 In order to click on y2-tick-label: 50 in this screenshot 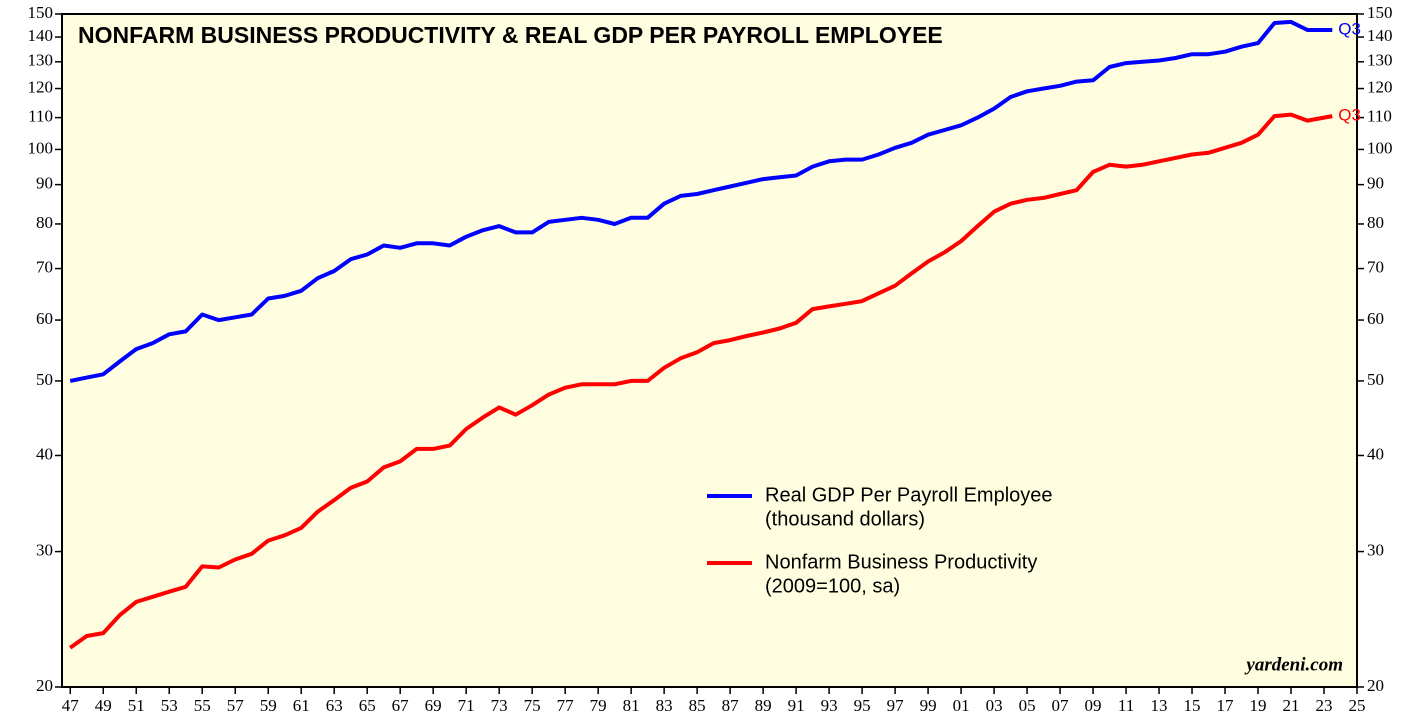, I will do `click(1375, 379)`.